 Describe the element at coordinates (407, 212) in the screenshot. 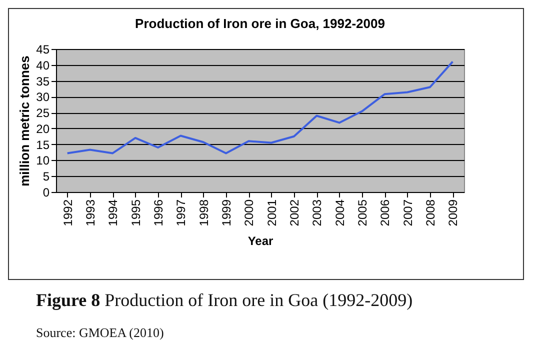

I see `x-tick-label: 2007` at that location.